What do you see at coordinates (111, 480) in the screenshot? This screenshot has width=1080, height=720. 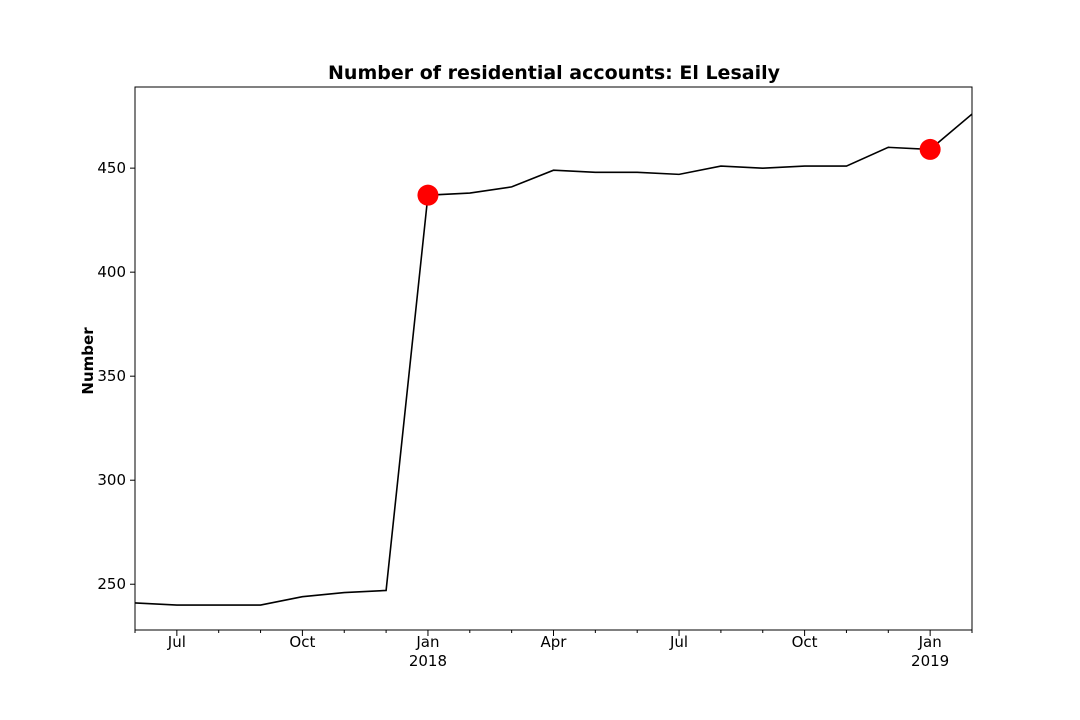 I see `y-tick-label: 300` at bounding box center [111, 480].